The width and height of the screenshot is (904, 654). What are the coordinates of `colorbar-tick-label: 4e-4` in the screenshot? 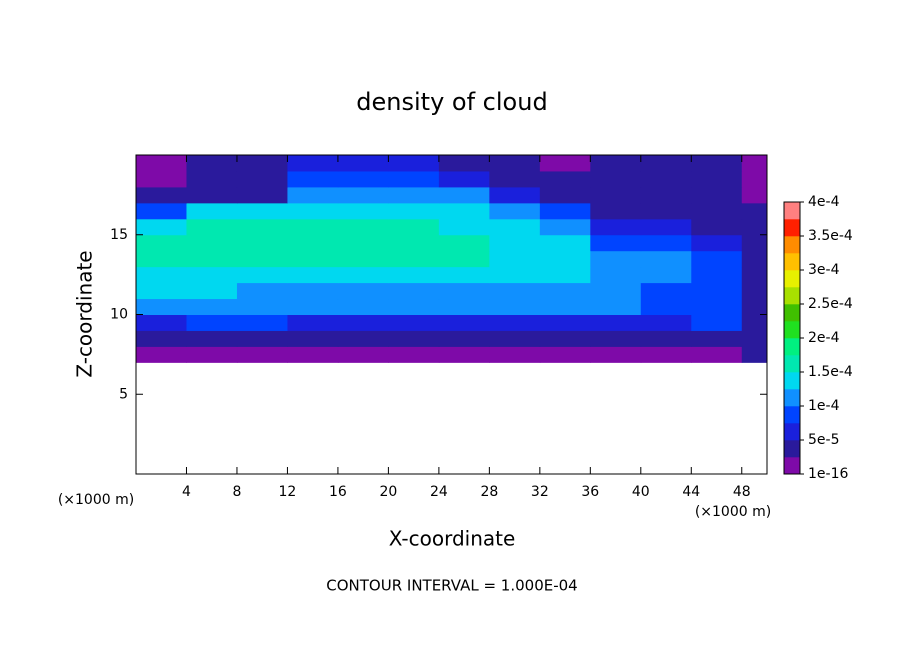 It's located at (824, 202).